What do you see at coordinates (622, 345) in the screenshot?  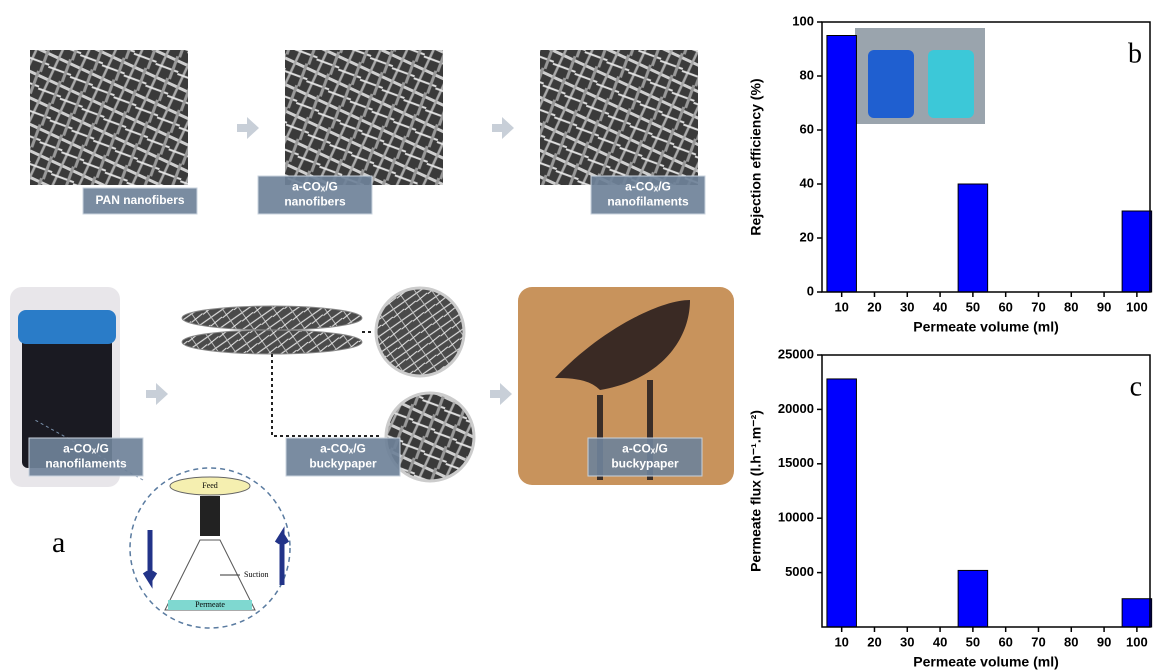 I see `buckypaper` at bounding box center [622, 345].